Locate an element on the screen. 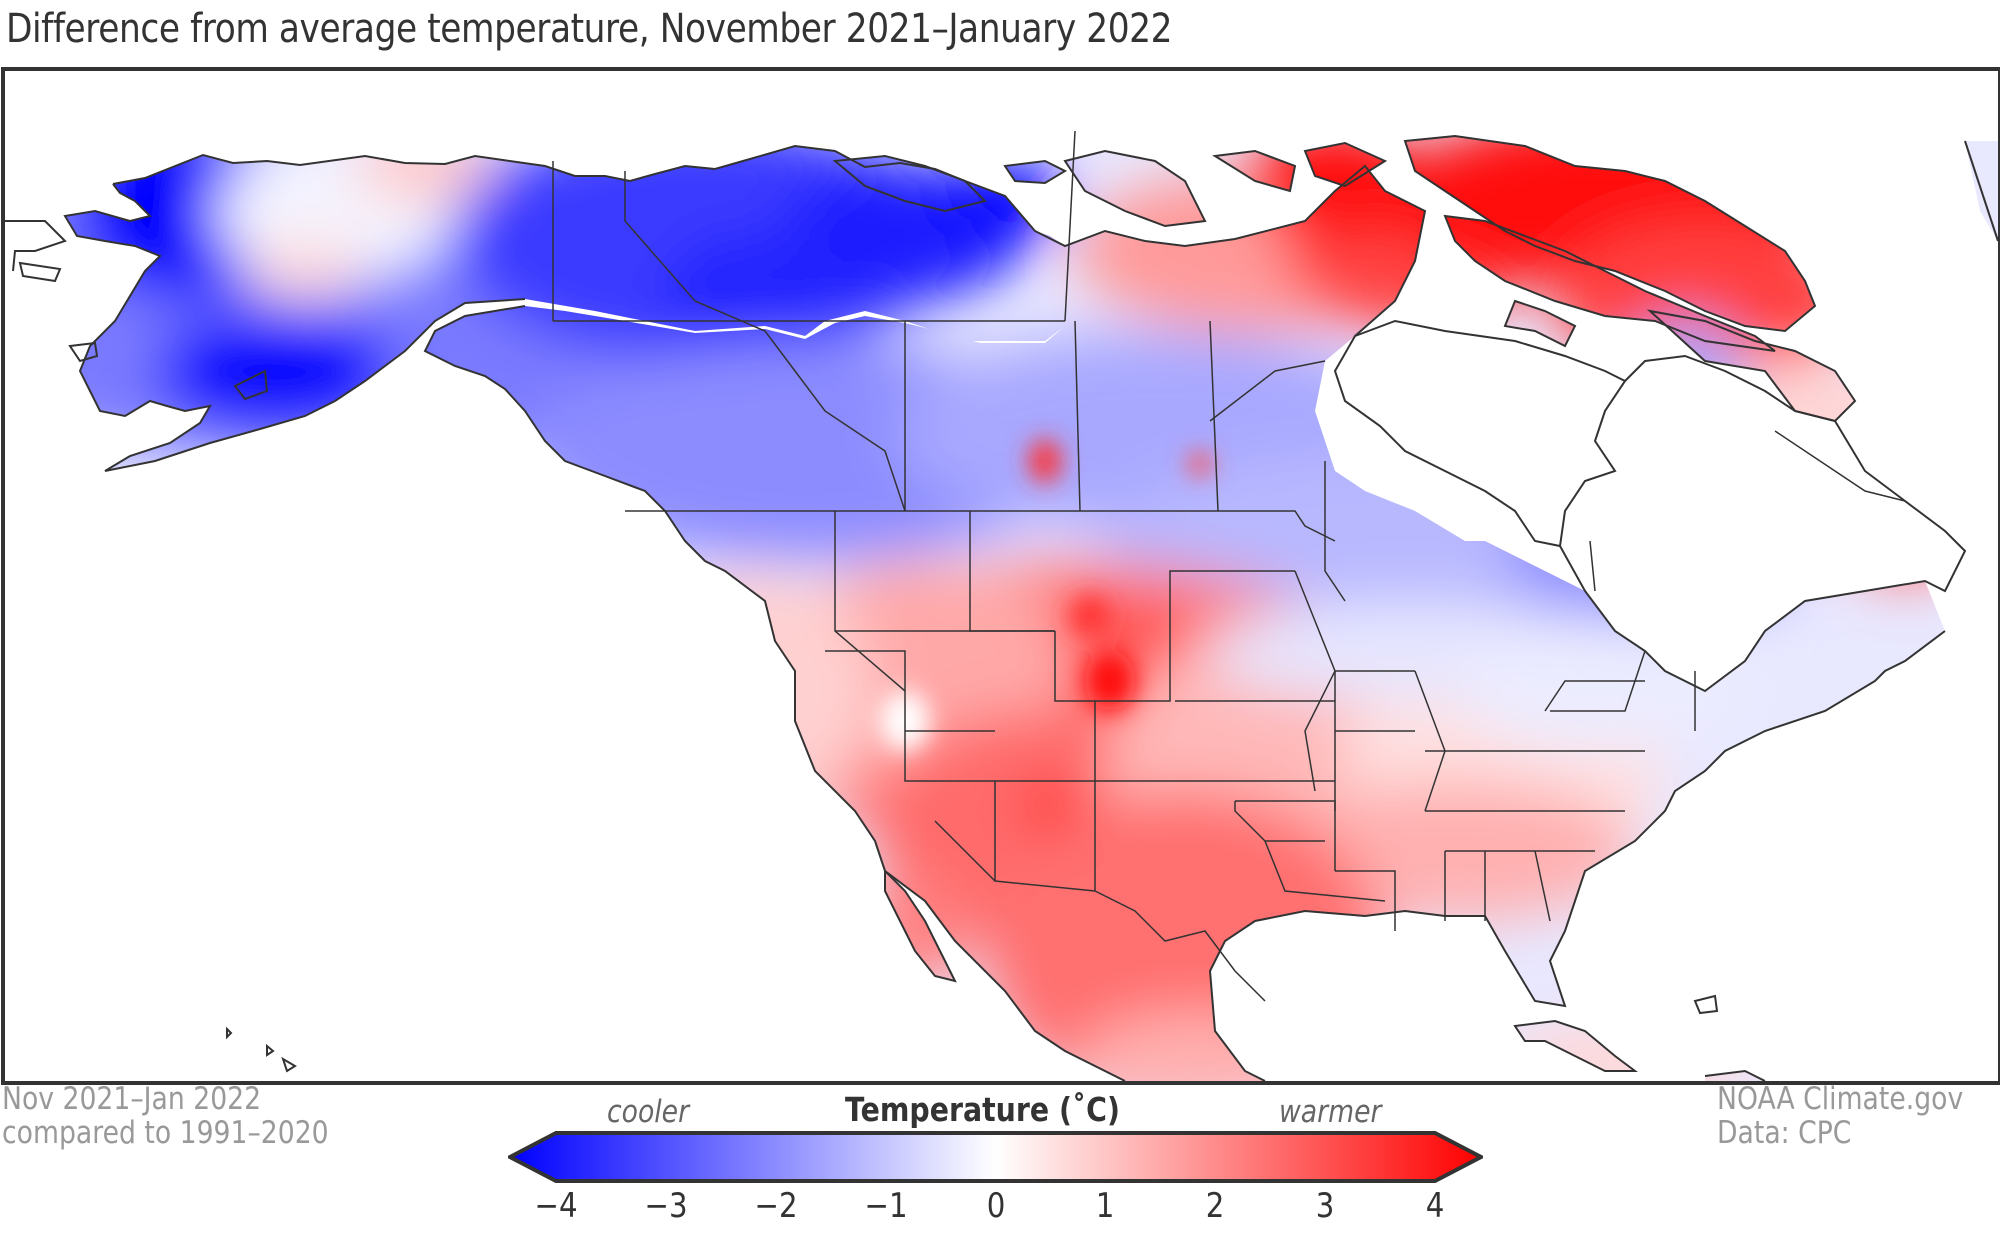  colorbar-tick-label: 2 is located at coordinates (1215, 1206).